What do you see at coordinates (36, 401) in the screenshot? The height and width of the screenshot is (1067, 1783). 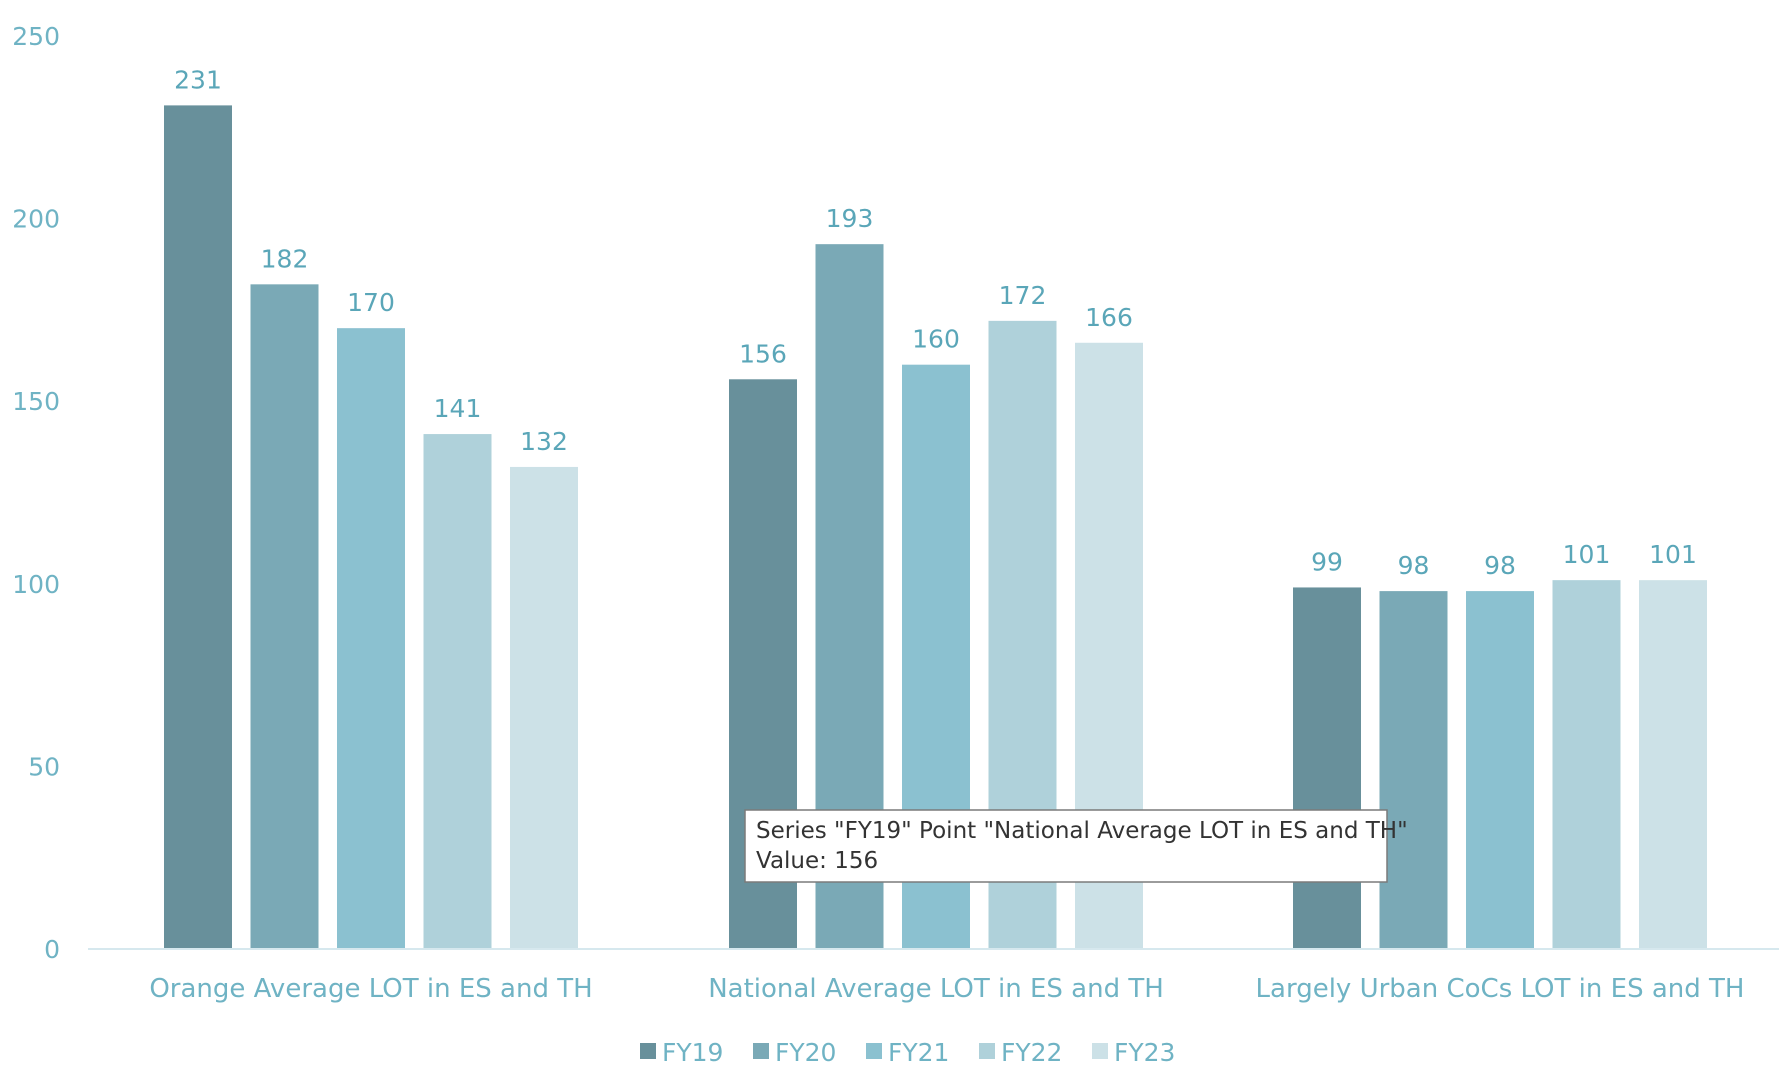 I see `y-tick-label: 150` at bounding box center [36, 401].